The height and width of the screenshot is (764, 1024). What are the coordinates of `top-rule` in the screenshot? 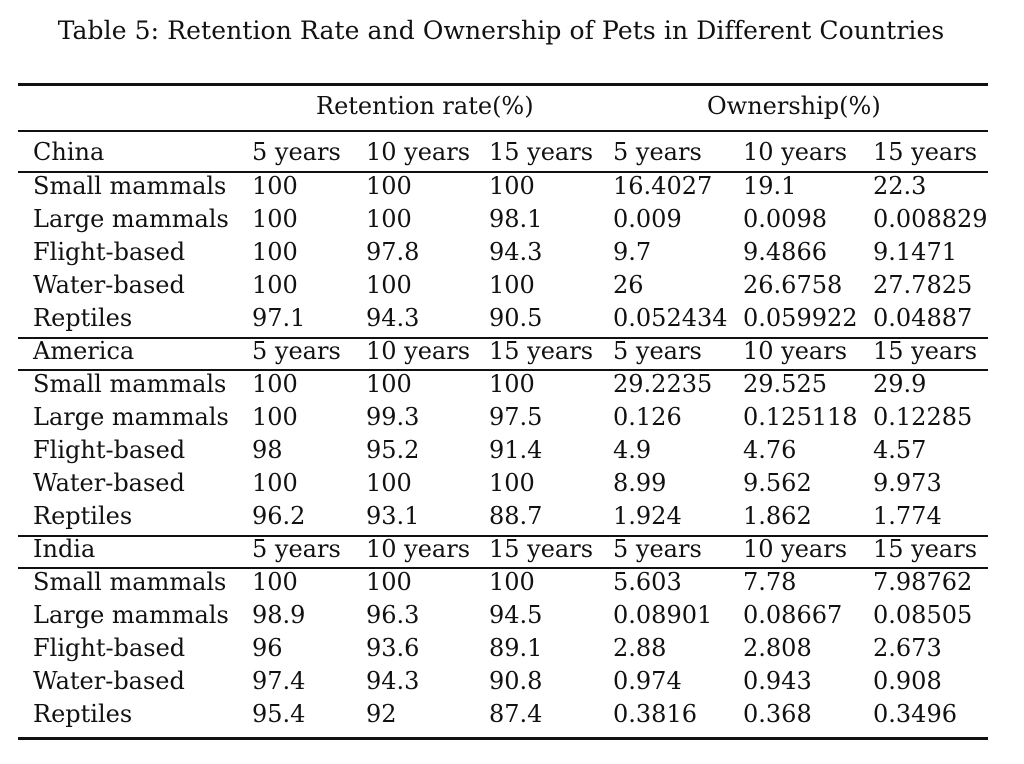 It's located at (503, 84).